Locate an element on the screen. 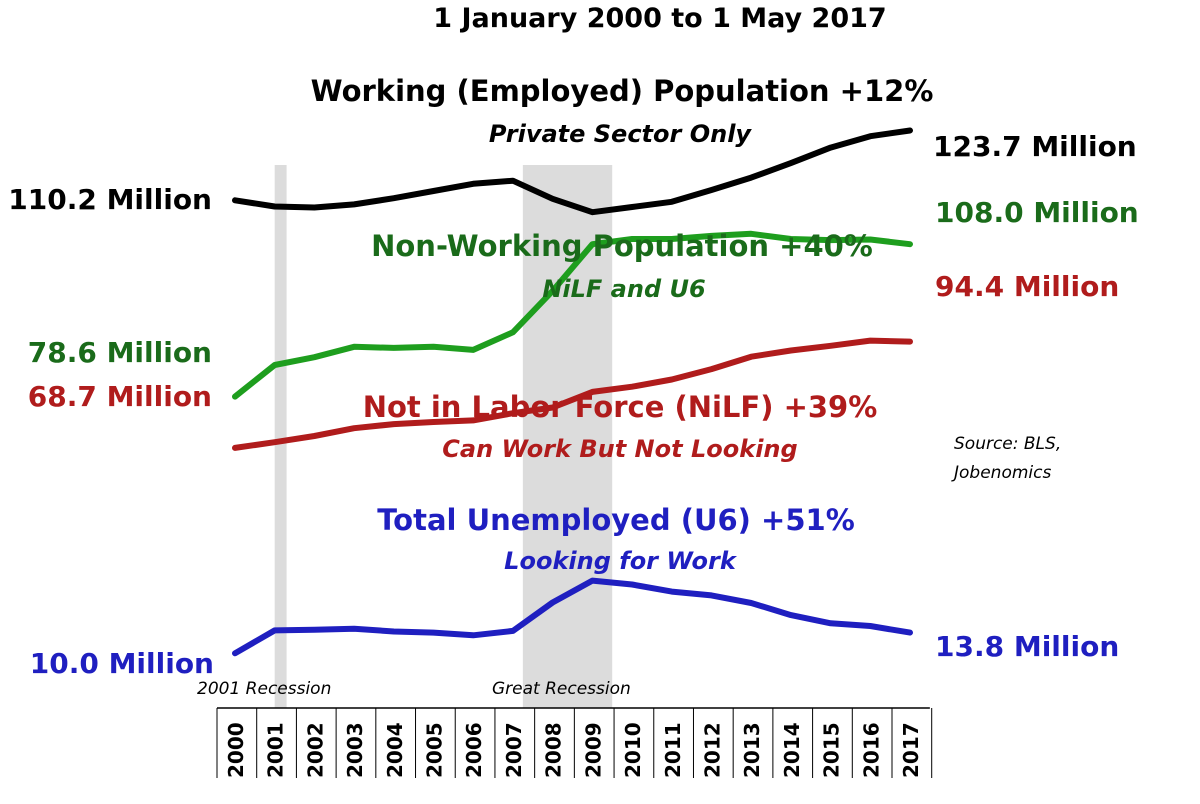 Image resolution: width=1200 pixels, height=804 pixels. start-label-working: 110.2 Million is located at coordinates (110, 199).